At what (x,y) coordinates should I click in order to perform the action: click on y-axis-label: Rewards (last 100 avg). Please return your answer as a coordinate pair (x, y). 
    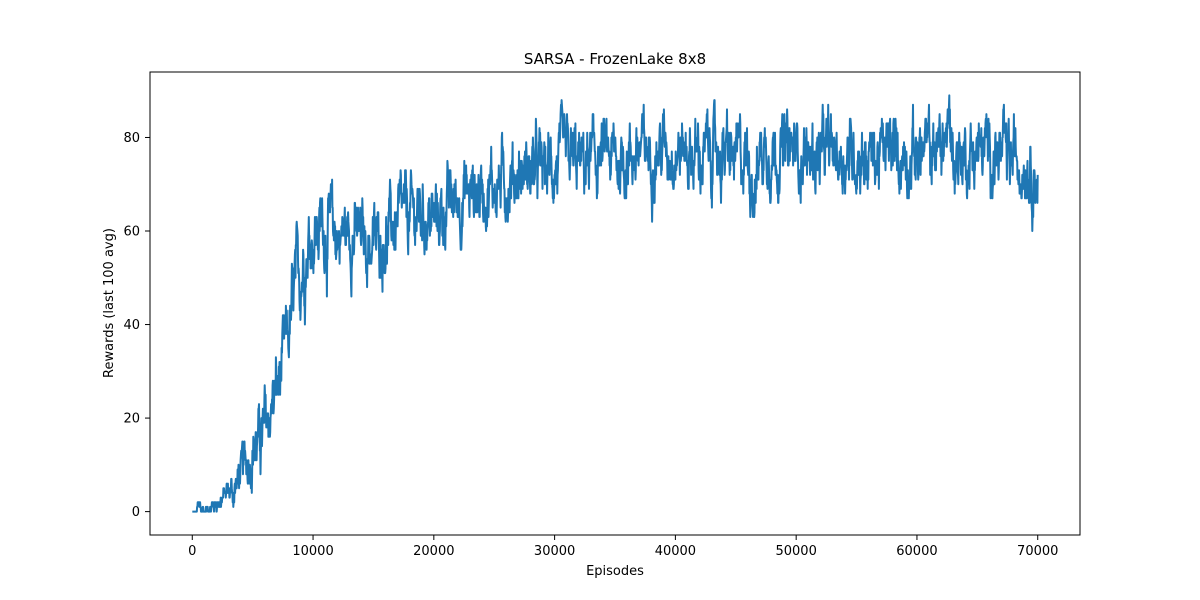
    Looking at the image, I should click on (109, 303).